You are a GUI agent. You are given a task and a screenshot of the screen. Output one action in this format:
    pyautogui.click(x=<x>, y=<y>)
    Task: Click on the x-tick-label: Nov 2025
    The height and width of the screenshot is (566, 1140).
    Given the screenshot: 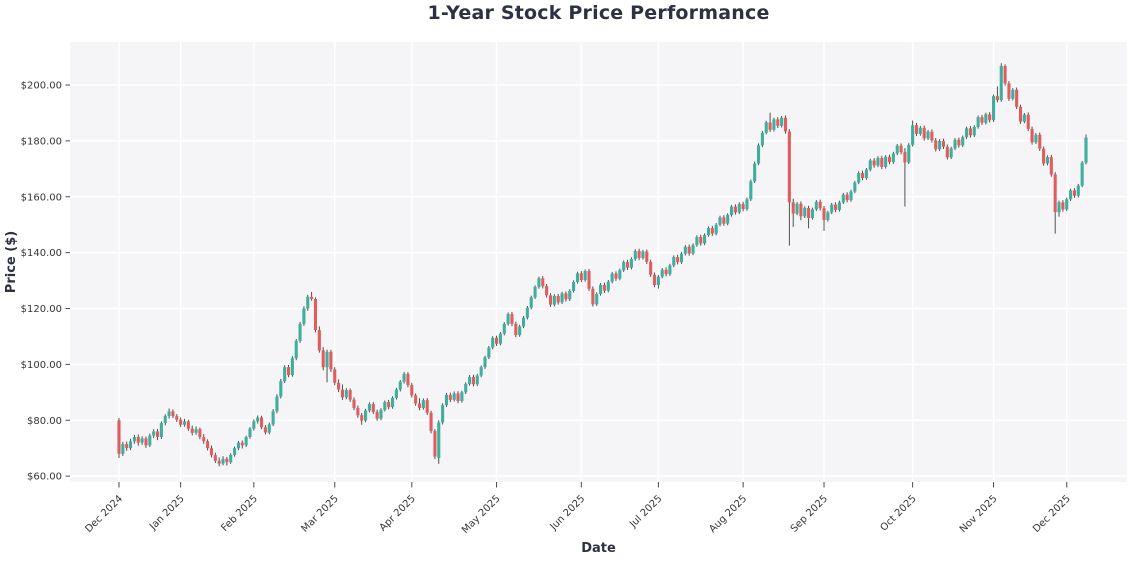 What is the action you would take?
    pyautogui.click(x=979, y=514)
    